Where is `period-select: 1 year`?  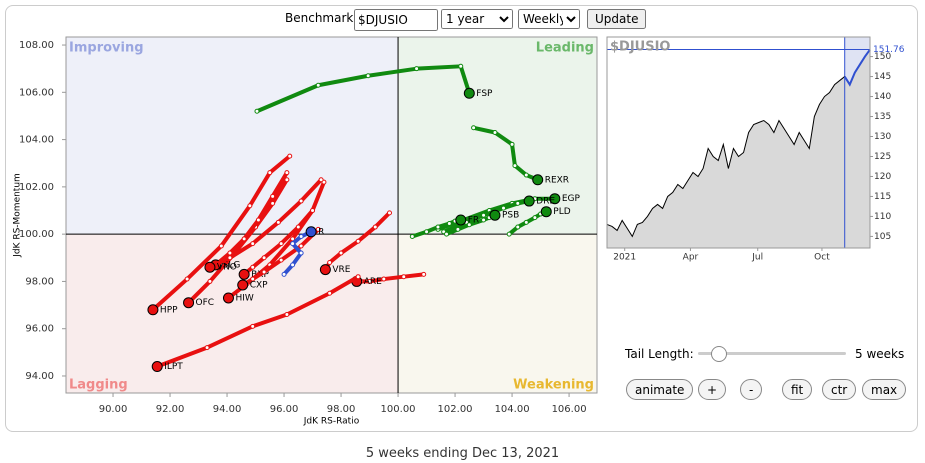 period-select: 1 year is located at coordinates (477, 19).